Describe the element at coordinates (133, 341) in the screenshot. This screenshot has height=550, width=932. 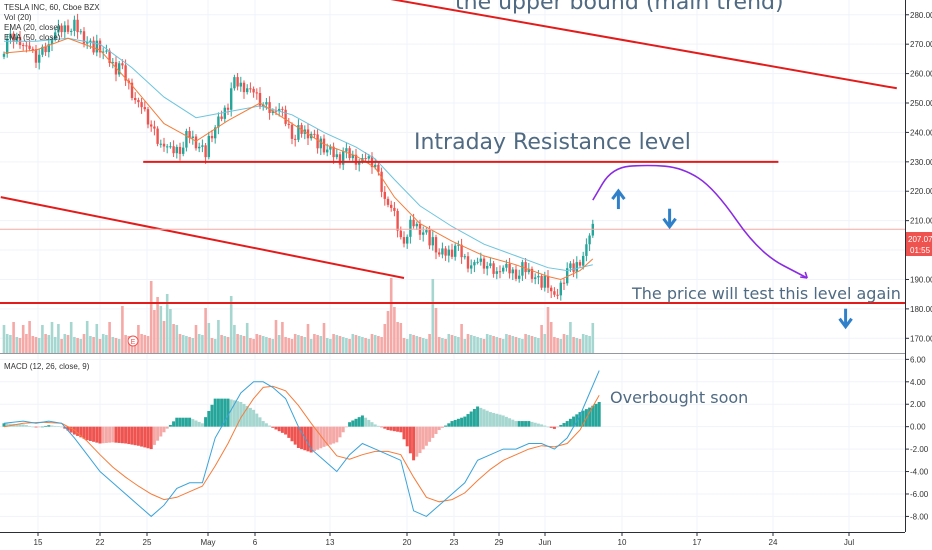
I see `earnings-marker: E` at that location.